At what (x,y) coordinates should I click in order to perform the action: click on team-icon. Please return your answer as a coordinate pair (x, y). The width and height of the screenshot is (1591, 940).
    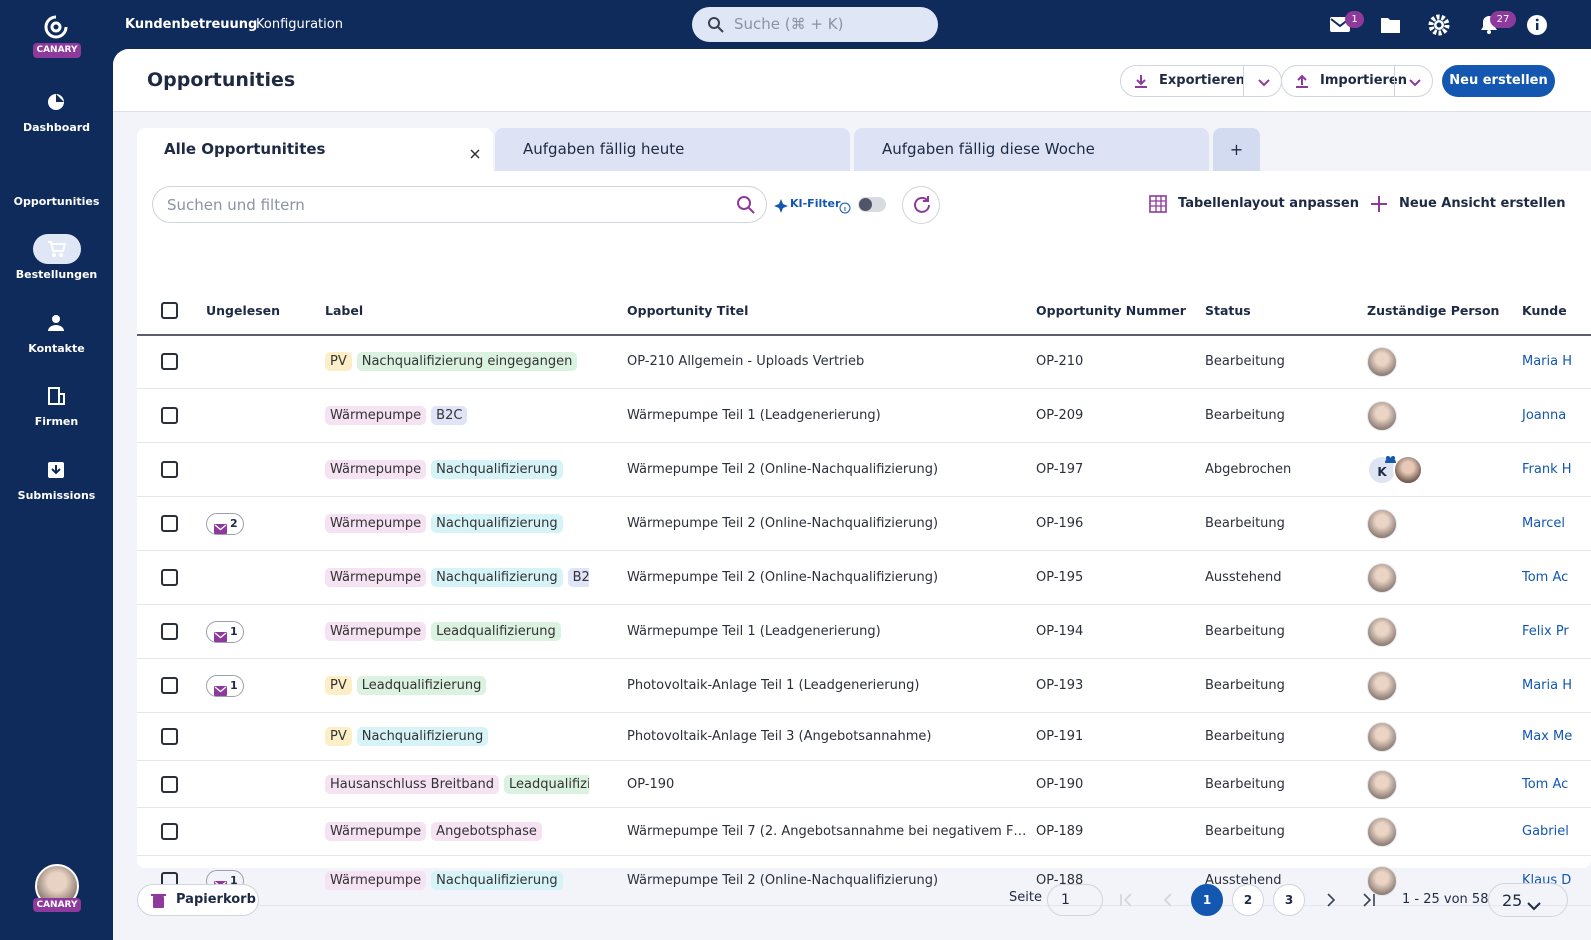
    Looking at the image, I should click on (1390, 457).